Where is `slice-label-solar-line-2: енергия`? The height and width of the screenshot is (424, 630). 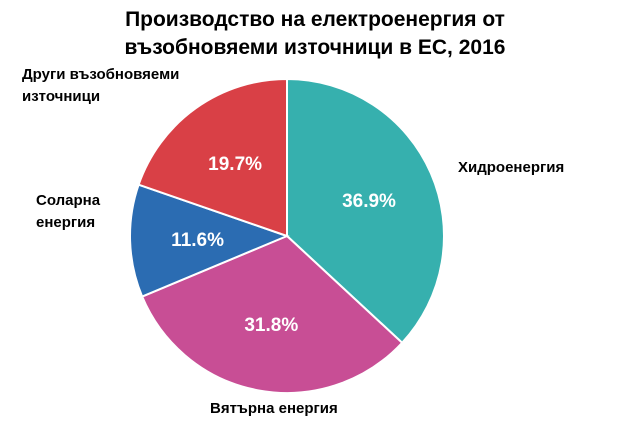 slice-label-solar-line-2: енергия is located at coordinates (66, 222).